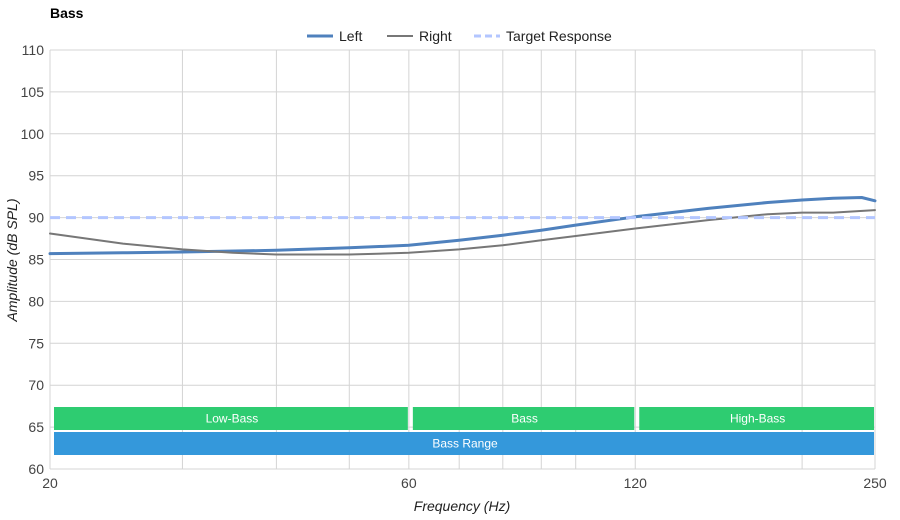 The image size is (900, 520). Describe the element at coordinates (36, 469) in the screenshot. I see `y-tick-label: 60` at that location.